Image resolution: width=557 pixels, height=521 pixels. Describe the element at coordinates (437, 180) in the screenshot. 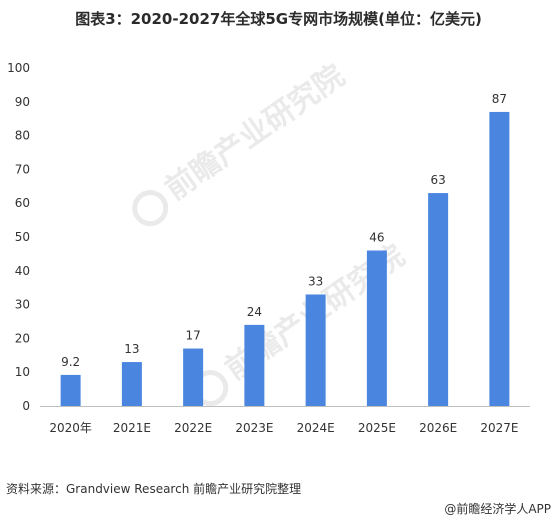

I see `bar-value-label: 63` at that location.